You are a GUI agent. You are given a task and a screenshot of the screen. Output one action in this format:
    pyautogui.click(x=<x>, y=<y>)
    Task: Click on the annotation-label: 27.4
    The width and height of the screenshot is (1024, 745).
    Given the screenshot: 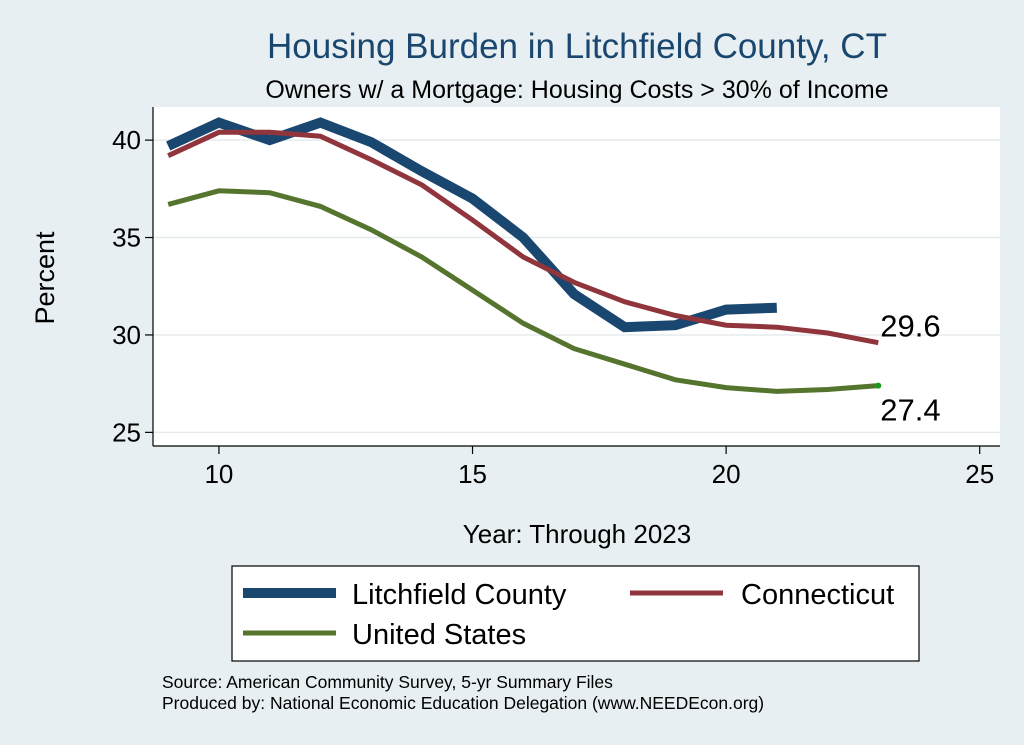 What is the action you would take?
    pyautogui.click(x=910, y=410)
    